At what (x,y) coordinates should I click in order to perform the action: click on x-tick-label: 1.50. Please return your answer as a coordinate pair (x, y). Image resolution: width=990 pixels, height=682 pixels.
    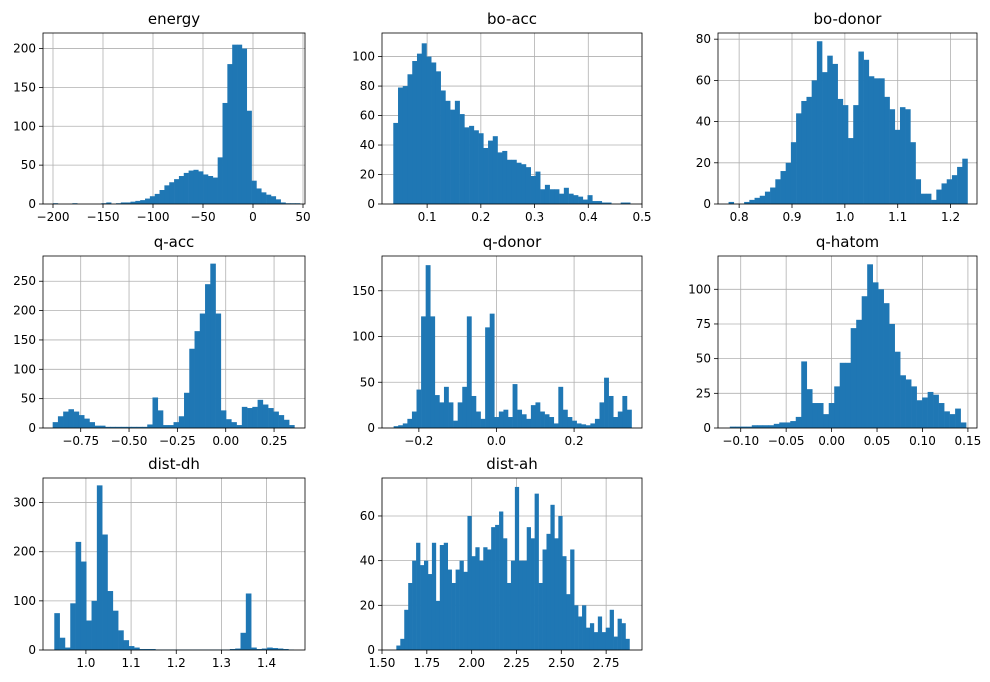
    Looking at the image, I should click on (382, 663).